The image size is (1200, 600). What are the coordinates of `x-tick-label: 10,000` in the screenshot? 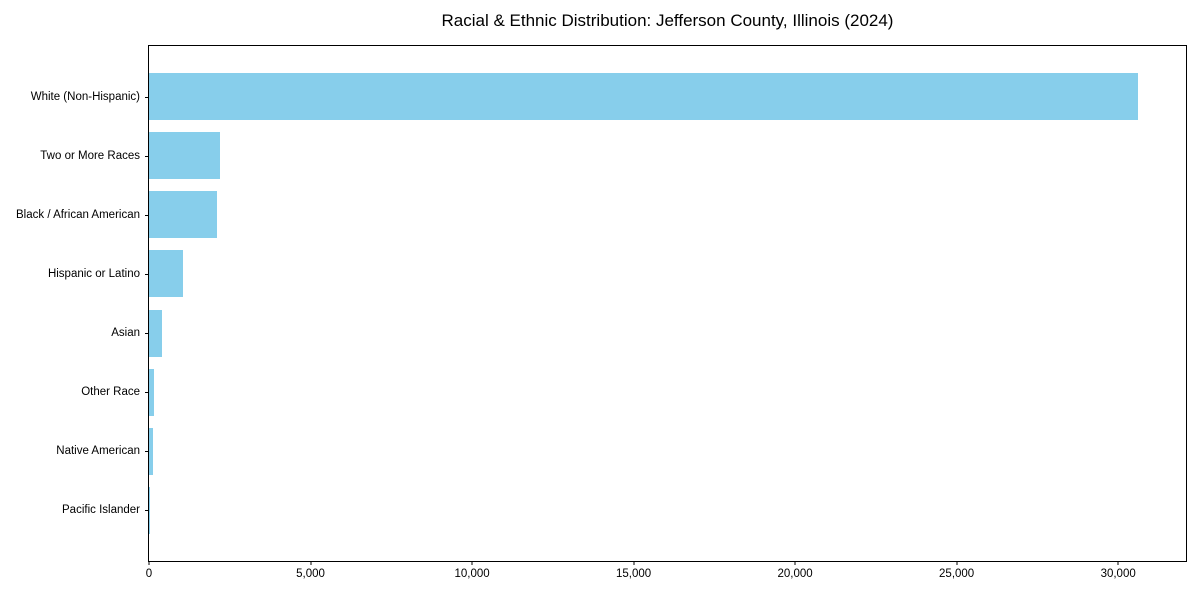 It's located at (472, 574).